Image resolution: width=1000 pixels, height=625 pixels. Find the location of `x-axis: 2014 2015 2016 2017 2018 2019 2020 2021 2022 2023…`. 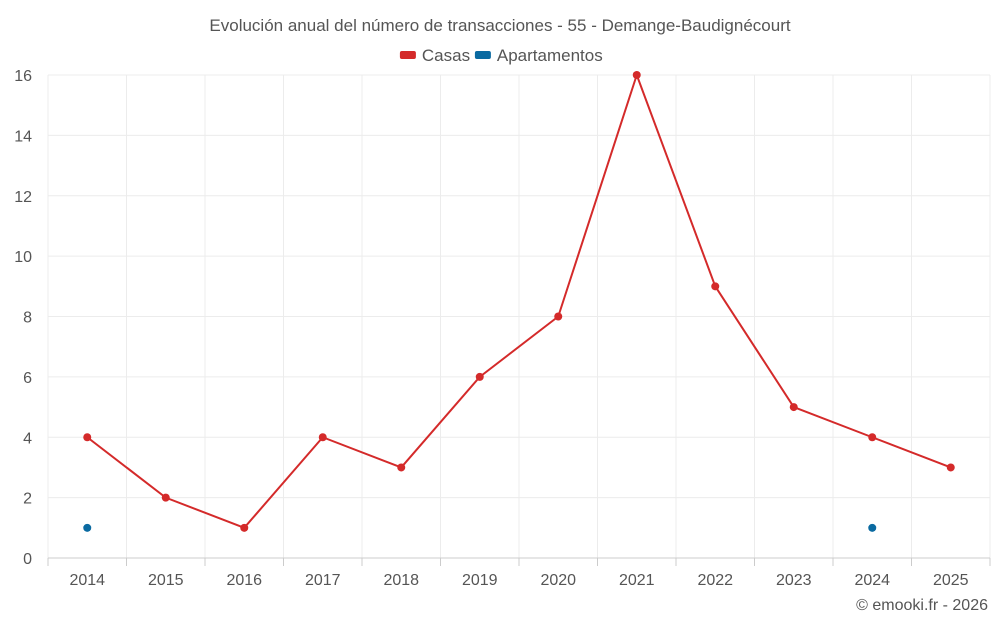

x-axis: 2014 2015 2016 2017 2018 2019 2020 2021 2022 2023… is located at coordinates (518, 580).